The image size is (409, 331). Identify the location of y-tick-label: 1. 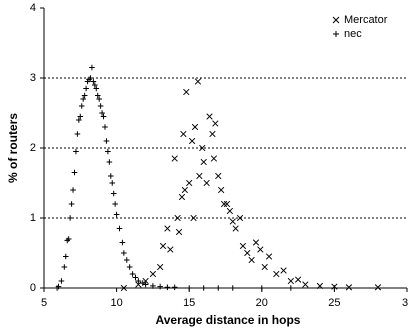
(33, 218).